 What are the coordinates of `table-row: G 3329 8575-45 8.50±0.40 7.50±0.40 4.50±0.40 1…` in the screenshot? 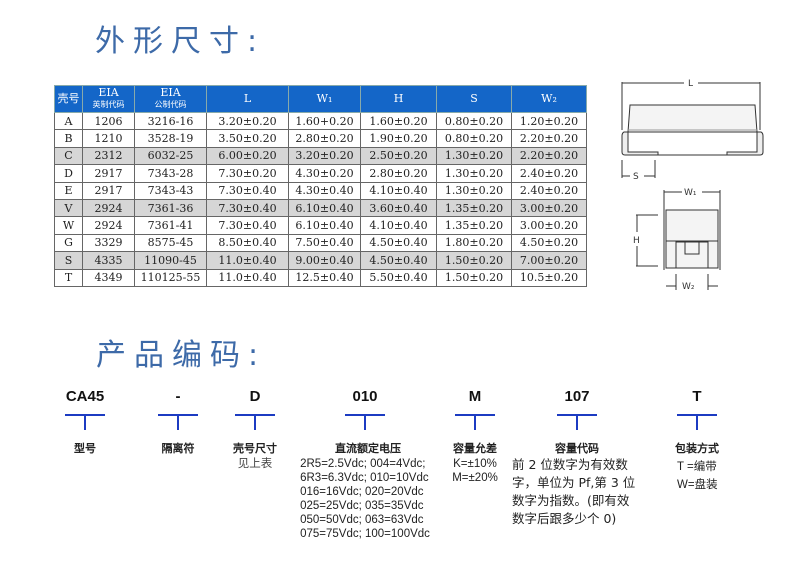 It's located at (320, 243).